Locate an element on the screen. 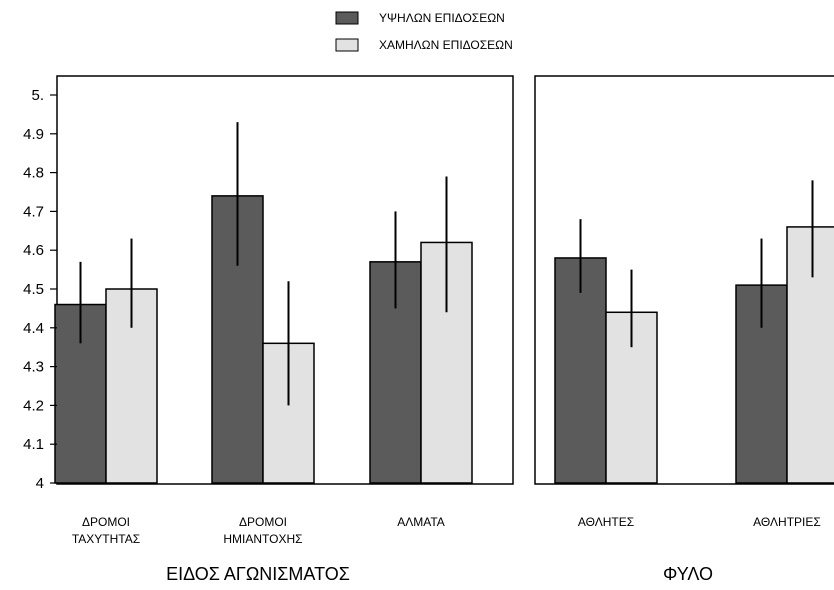  legend: ΥΨΗΛΩΝ ΕΠΙΔΟΣΕΩΝ ΧΑΜΗΛΩΝ ΕΠΙΔΟΣΕΩΝ is located at coordinates (424, 31).